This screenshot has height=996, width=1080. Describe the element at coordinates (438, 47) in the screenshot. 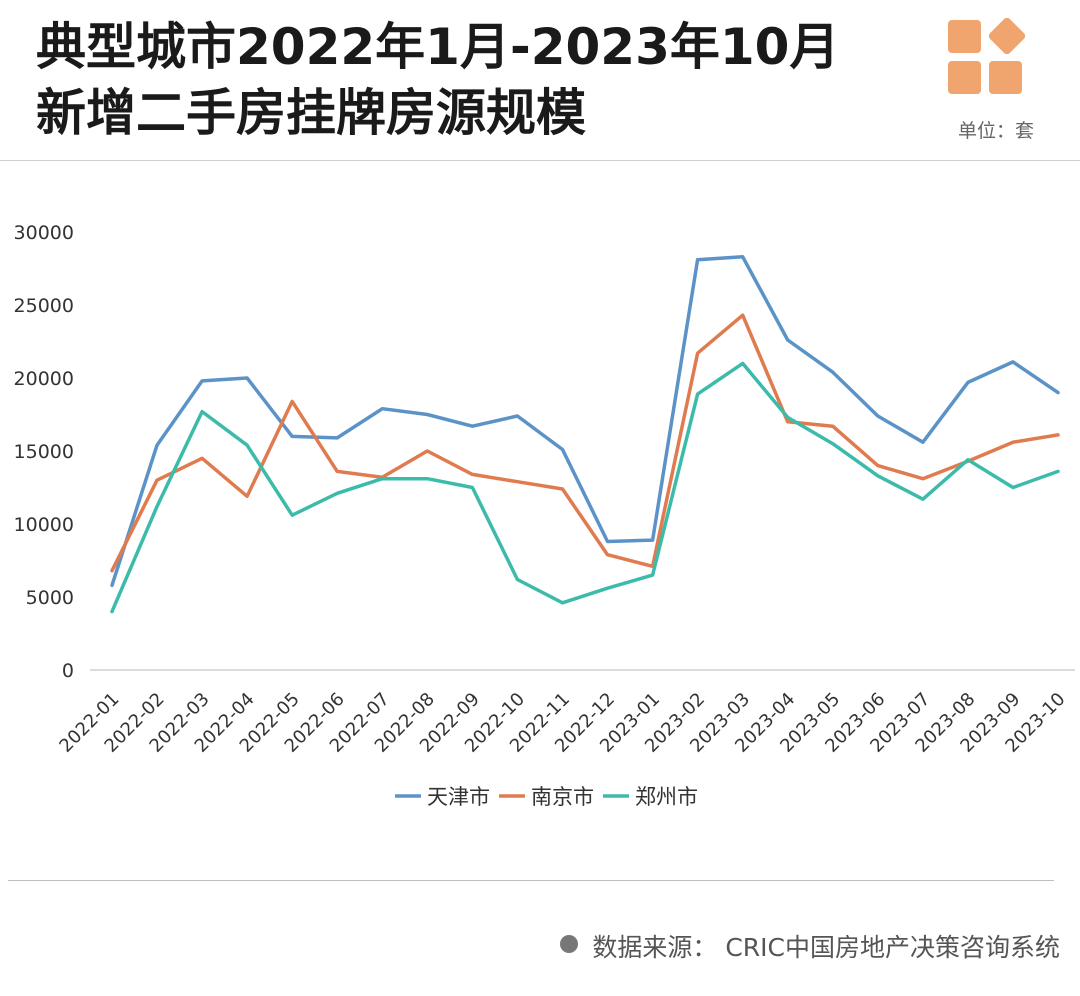

I see `title-line-1: 典型城市2022年1月-2023年10月` at that location.